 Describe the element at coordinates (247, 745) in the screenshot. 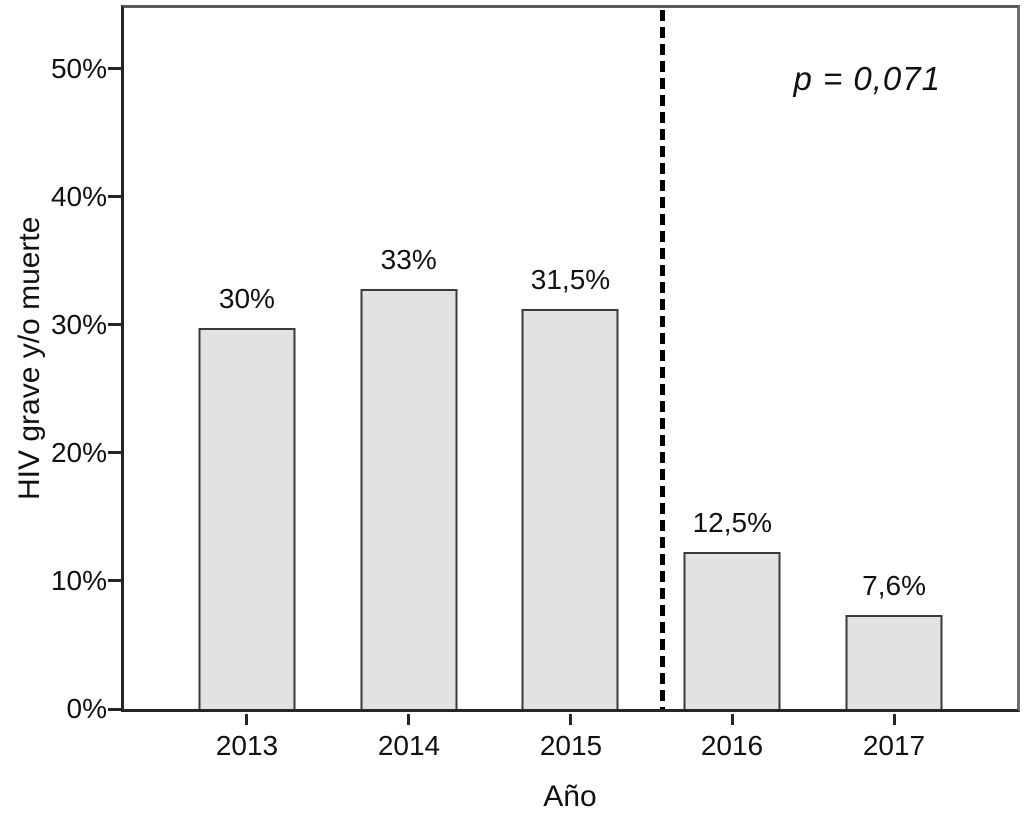

I see `x-tick-label-2013: 2013` at that location.